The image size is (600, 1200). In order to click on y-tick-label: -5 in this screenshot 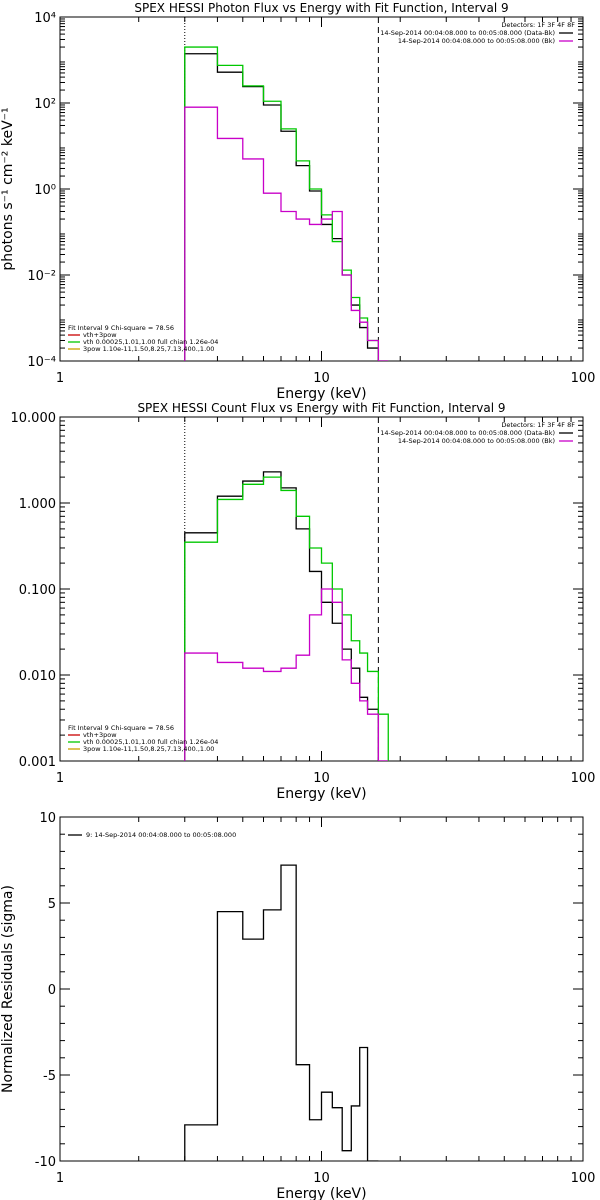, I will do `click(49, 1076)`.